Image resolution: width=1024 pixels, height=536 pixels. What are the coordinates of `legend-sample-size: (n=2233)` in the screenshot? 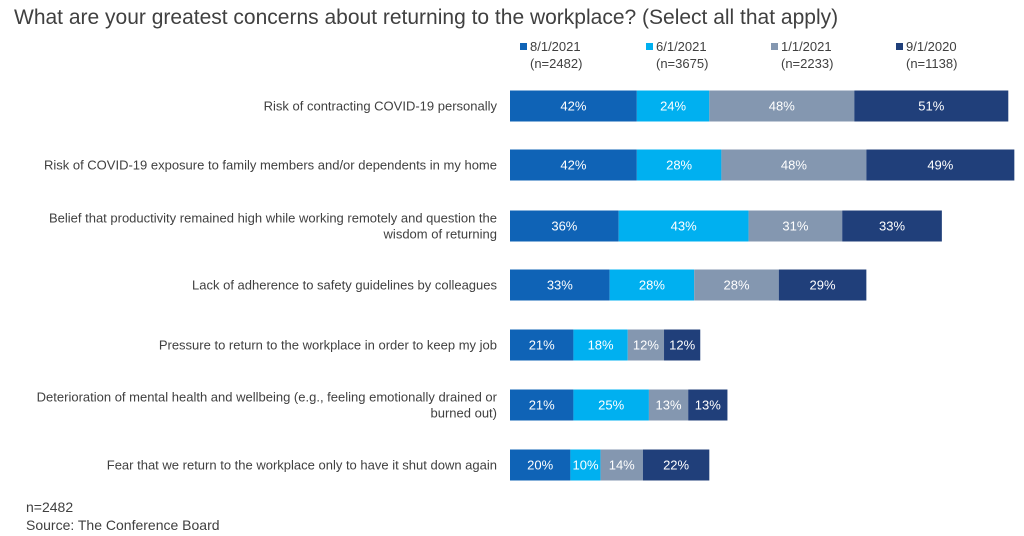 It's located at (807, 63).